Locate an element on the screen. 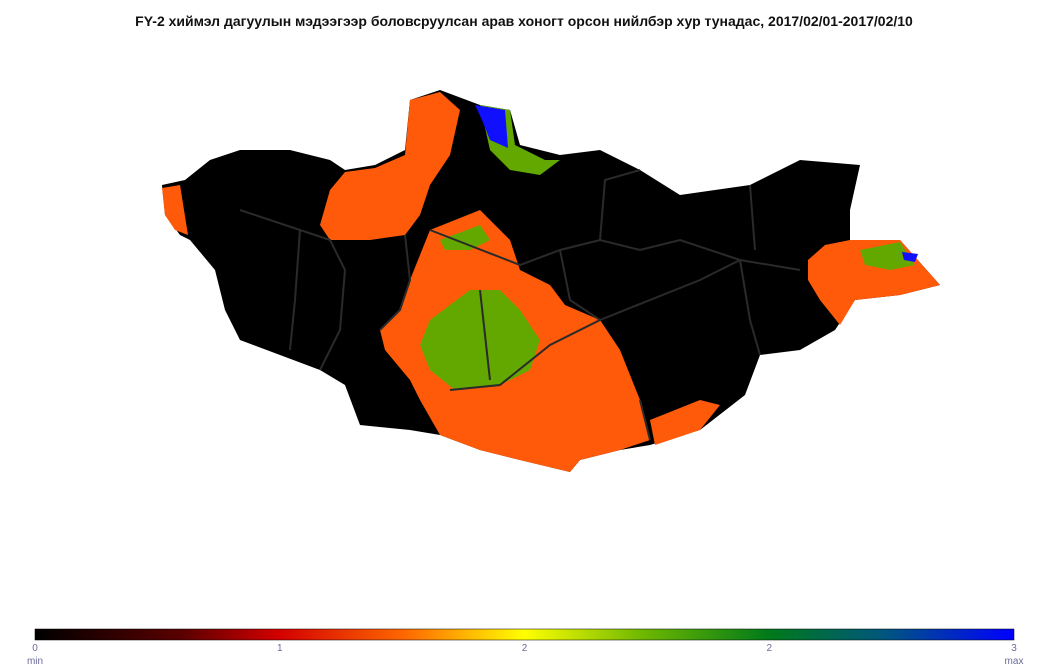  colorbar-tick-label: 1 is located at coordinates (280, 648).